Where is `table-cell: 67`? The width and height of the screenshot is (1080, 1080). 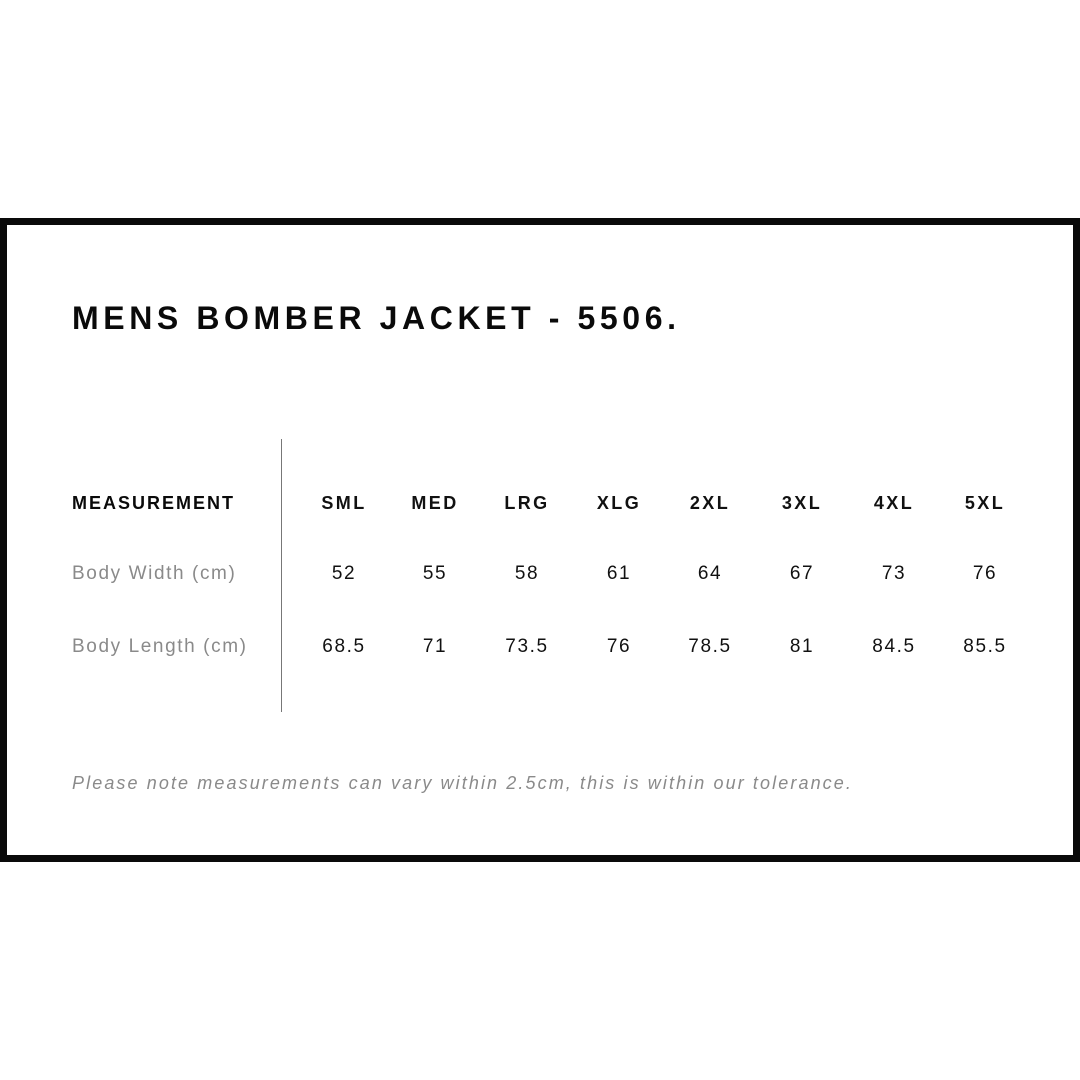 table-cell: 67 is located at coordinates (802, 573).